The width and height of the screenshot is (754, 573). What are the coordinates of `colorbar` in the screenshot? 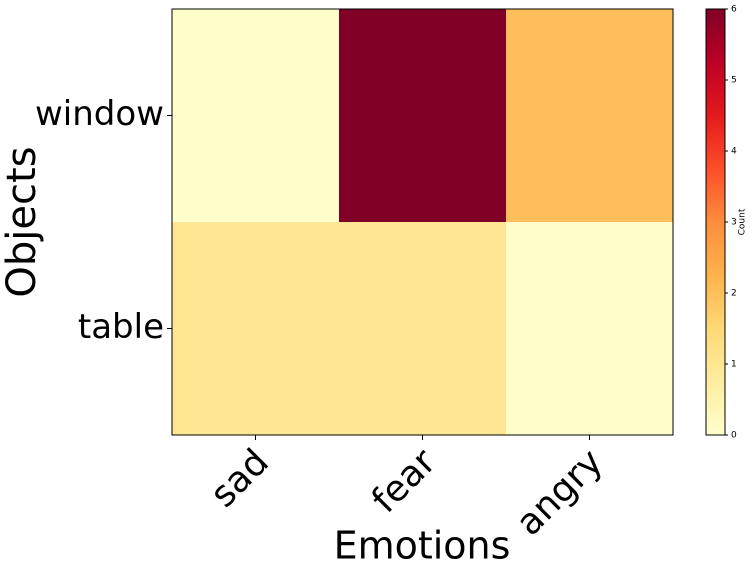 It's located at (715, 222).